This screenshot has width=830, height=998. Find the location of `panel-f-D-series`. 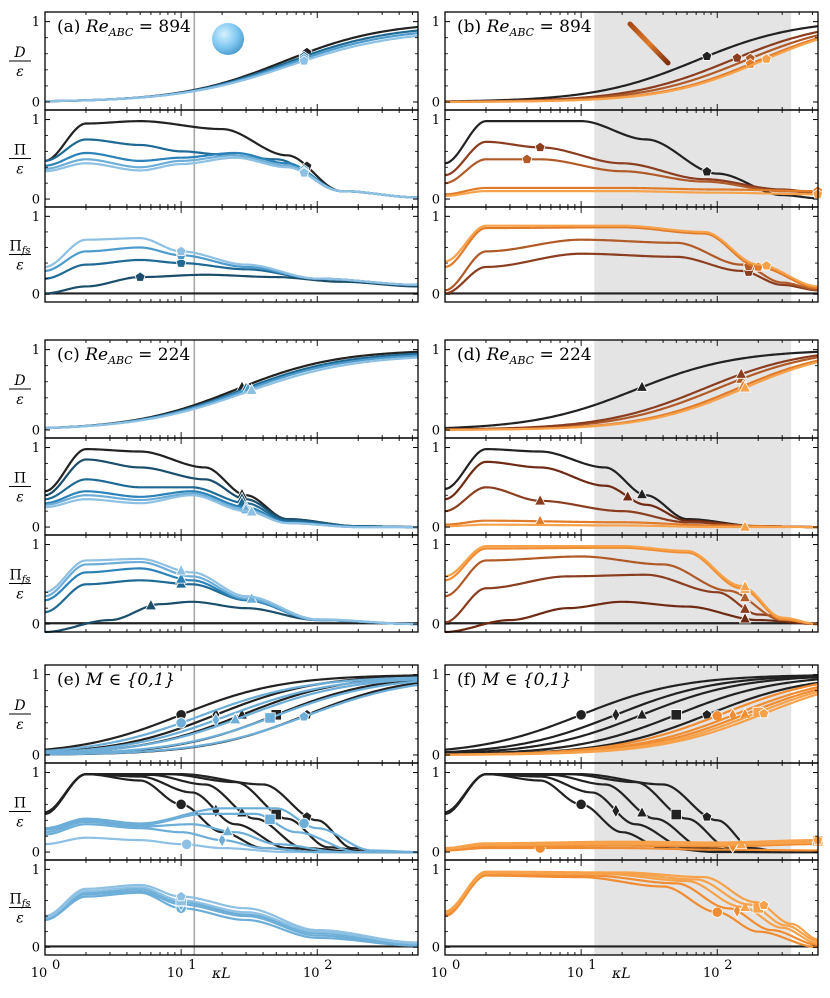

panel-f-D-series is located at coordinates (631, 715).